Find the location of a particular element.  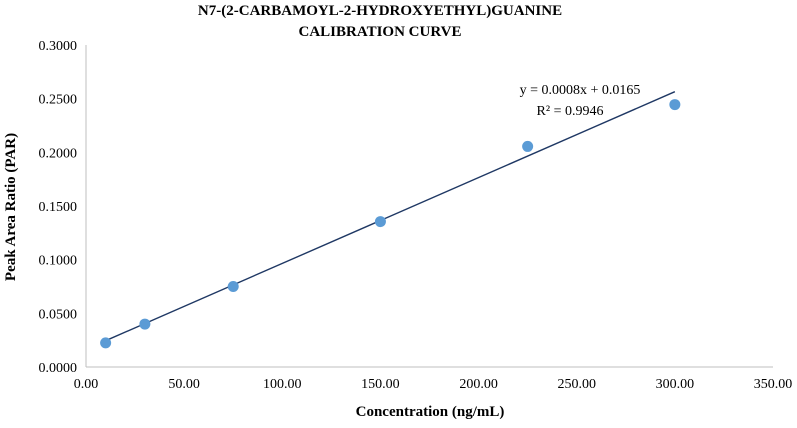

y-tick-label: 0.3000 is located at coordinates (58, 46).